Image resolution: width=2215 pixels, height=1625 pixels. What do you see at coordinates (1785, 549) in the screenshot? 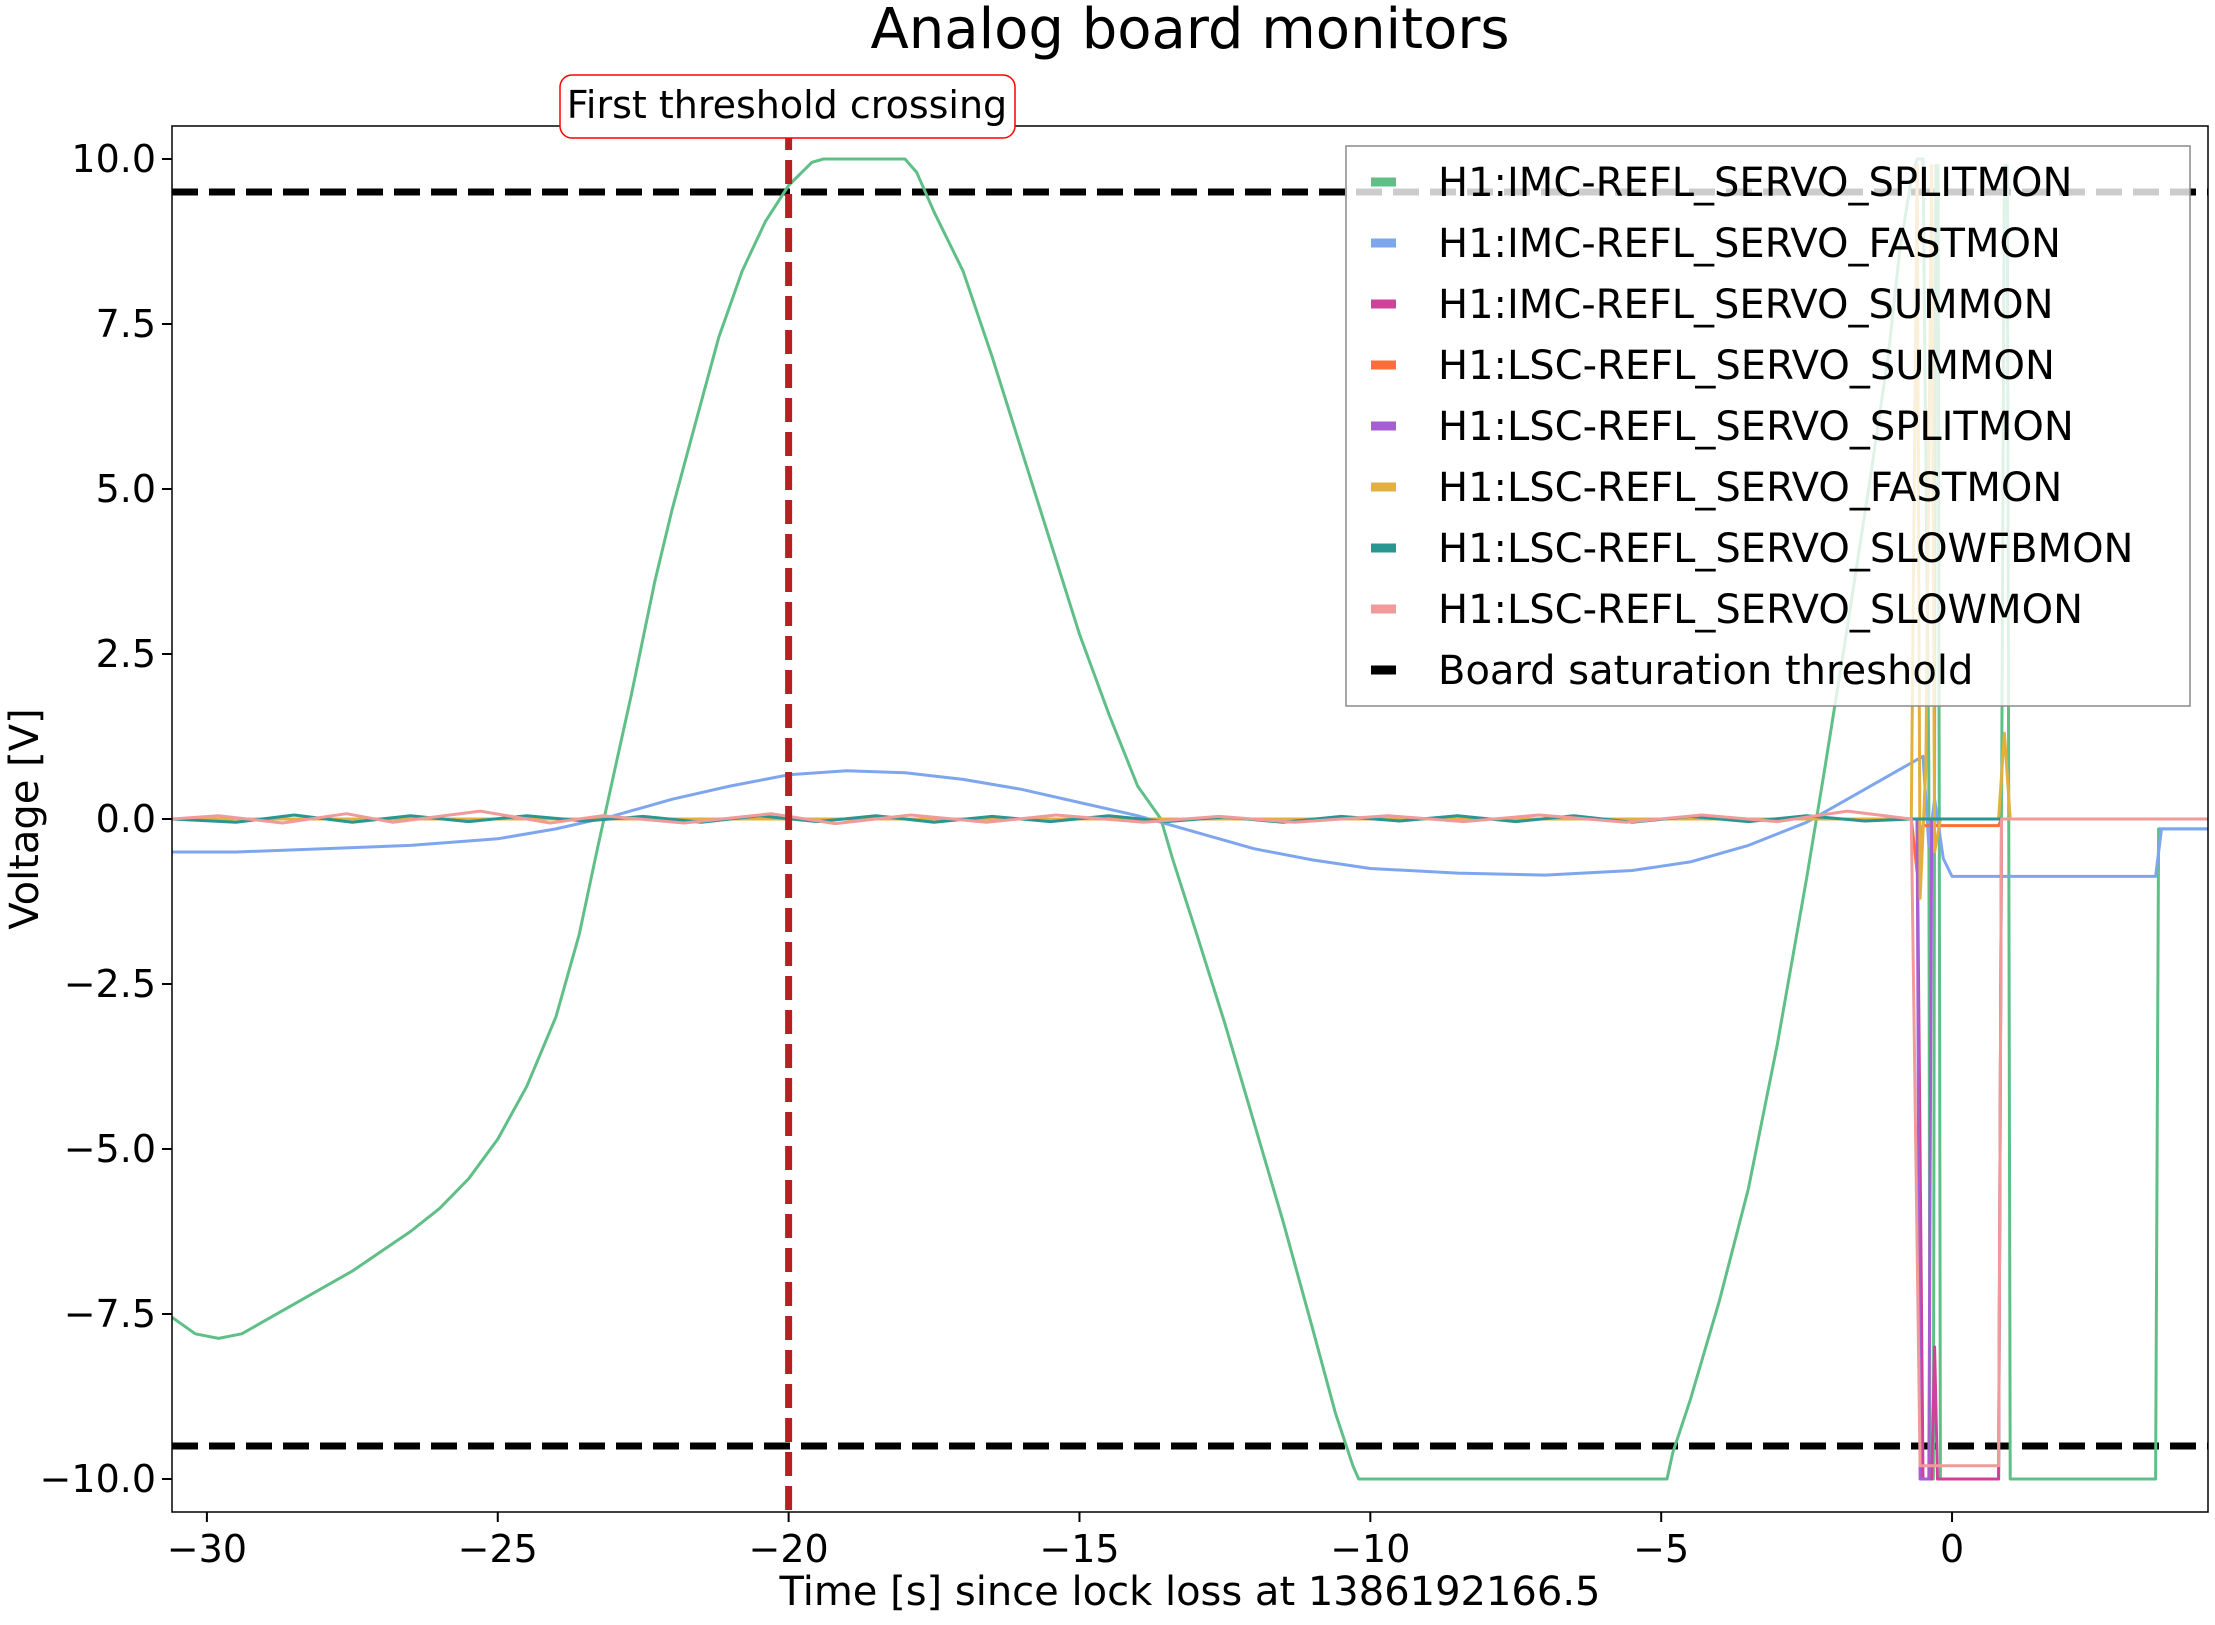
I see `legend-label-6: H1:LSC-REFL_SERVO_SLOWFBMON` at bounding box center [1785, 549].